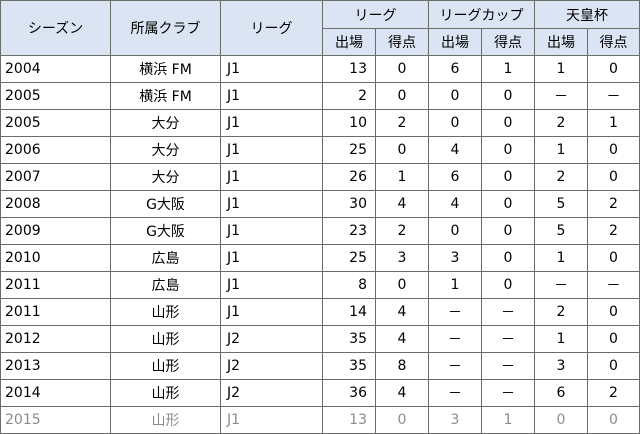 This screenshot has width=640, height=434. What do you see at coordinates (455, 69) in the screenshot?
I see `cell-cup-apps: 6` at bounding box center [455, 69].